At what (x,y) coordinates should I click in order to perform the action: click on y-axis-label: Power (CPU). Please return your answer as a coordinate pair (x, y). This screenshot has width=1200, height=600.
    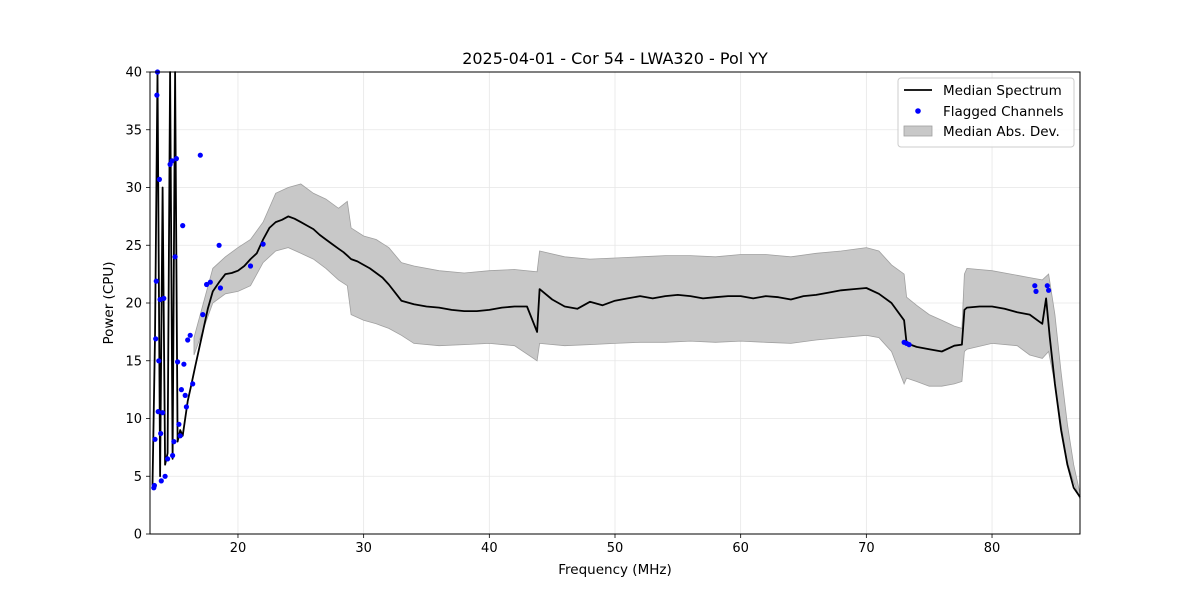
    Looking at the image, I should click on (109, 302).